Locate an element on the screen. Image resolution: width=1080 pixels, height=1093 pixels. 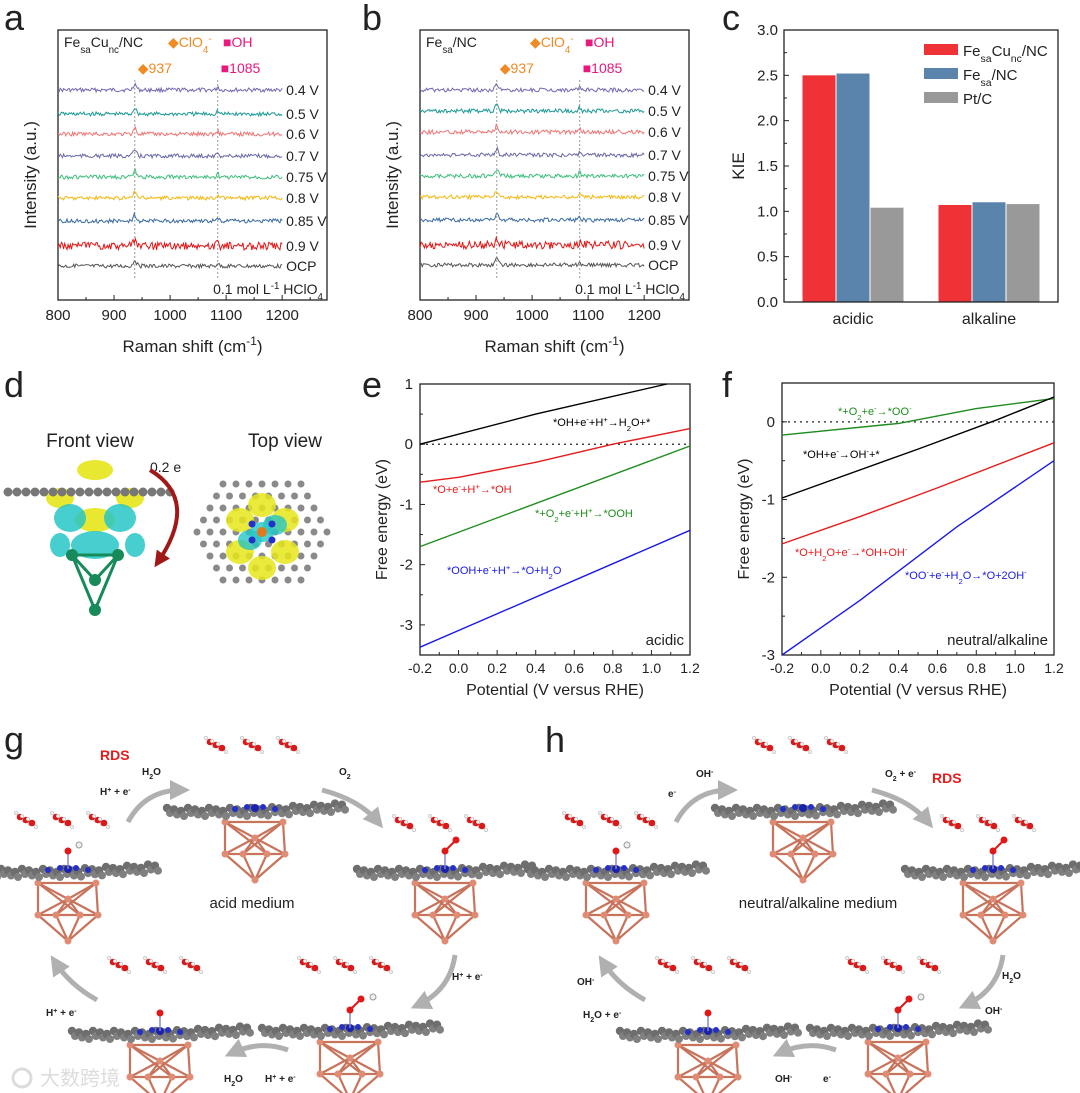
x-axis-title: Potential (V versus RHE) is located at coordinates (555, 690).